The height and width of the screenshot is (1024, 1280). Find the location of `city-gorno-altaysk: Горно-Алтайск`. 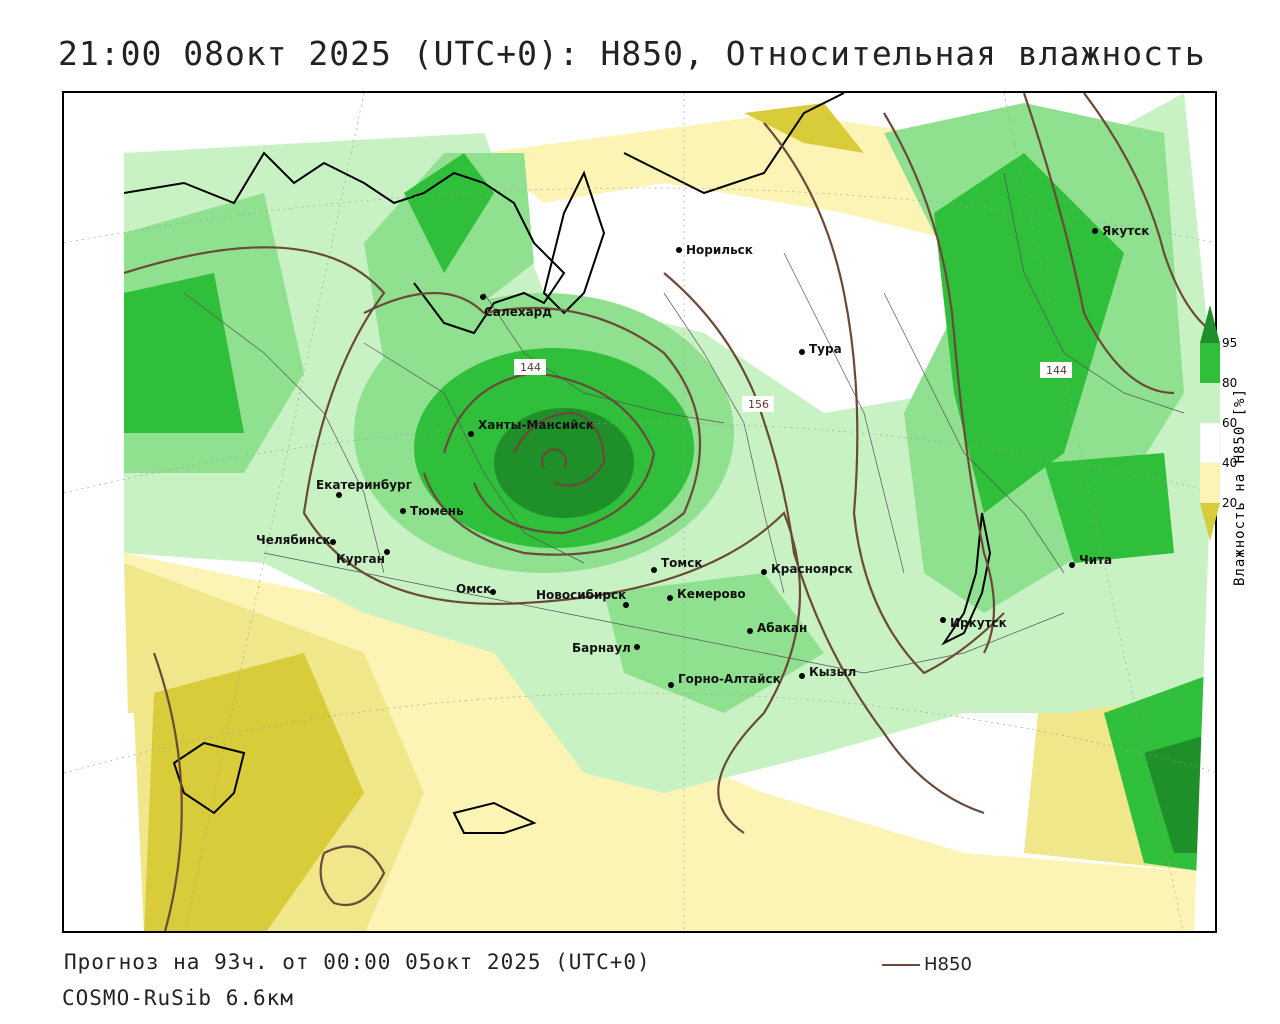

city-gorno-altaysk: Горно-Алтайск is located at coordinates (724, 680).